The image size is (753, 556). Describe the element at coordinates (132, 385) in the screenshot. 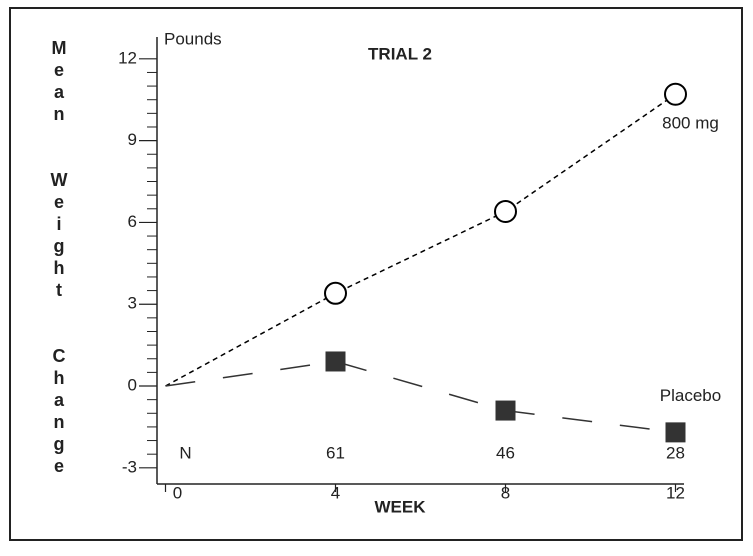

I see `y-tick-label: 0` at that location.